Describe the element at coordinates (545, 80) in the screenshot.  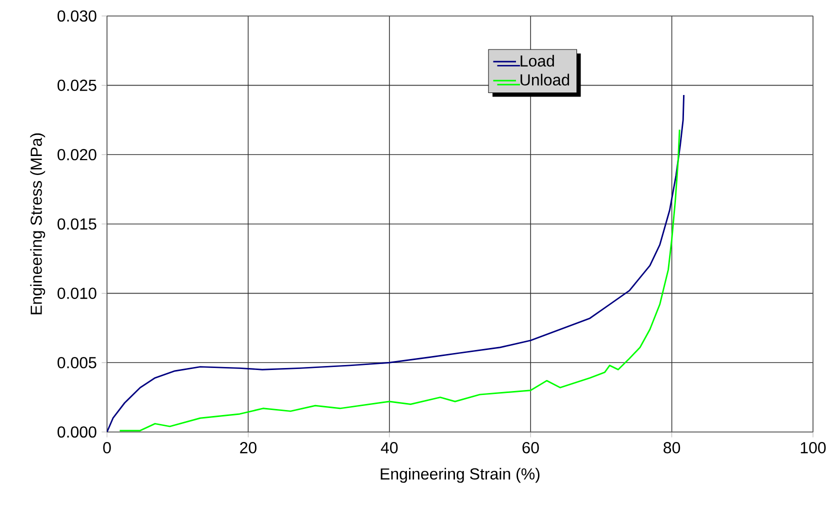
I see `legend-label: Unload` at that location.